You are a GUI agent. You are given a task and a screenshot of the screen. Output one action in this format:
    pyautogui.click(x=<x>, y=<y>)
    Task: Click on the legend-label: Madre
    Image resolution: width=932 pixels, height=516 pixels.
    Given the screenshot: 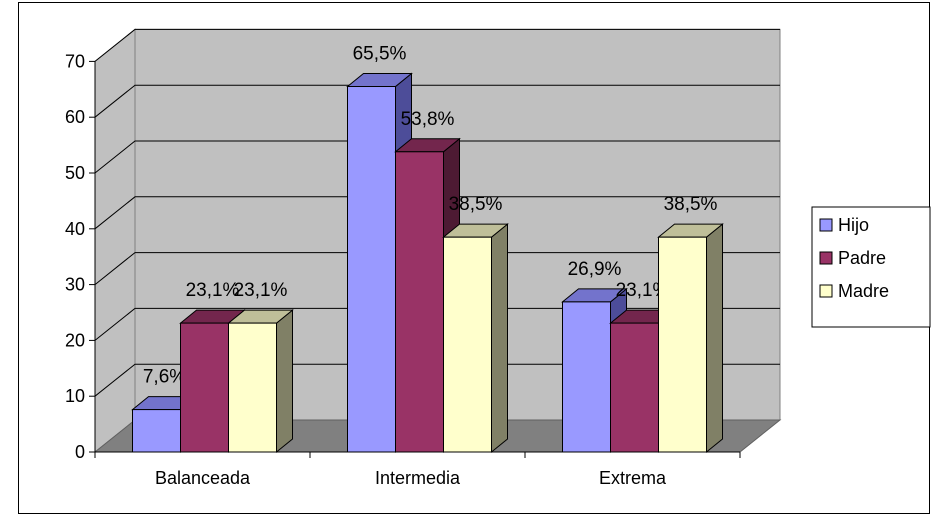 What is the action you would take?
    pyautogui.click(x=863, y=291)
    